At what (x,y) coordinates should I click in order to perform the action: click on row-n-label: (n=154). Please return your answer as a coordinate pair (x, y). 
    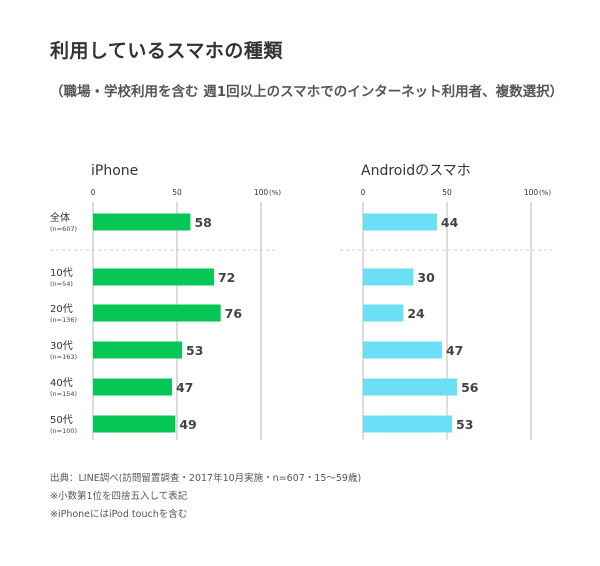
    Looking at the image, I should click on (63, 394).